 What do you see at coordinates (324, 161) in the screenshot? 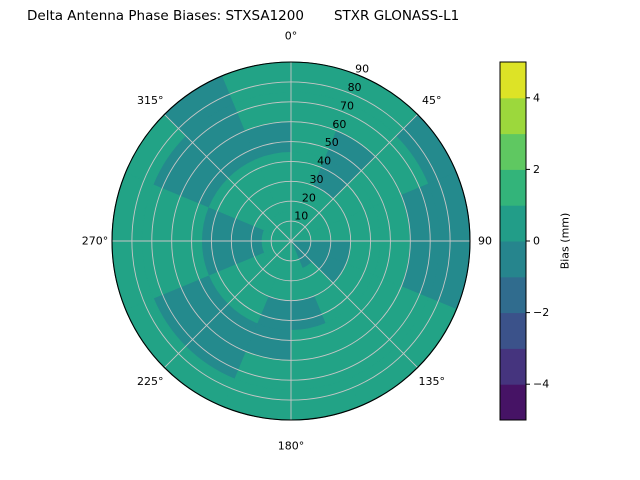
I see `radial-tick-label: 40` at bounding box center [324, 161].